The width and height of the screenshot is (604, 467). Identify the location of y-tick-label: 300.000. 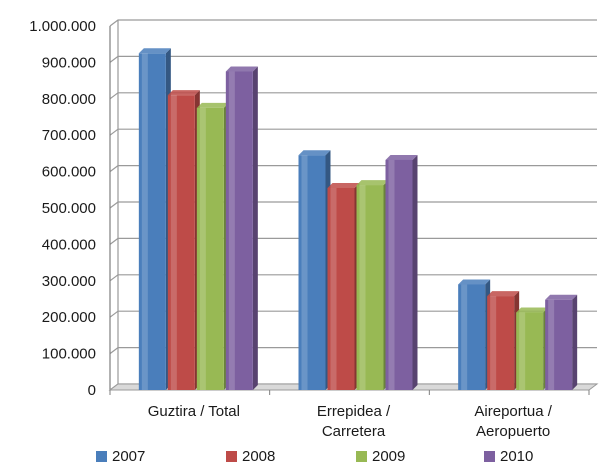
(69, 281).